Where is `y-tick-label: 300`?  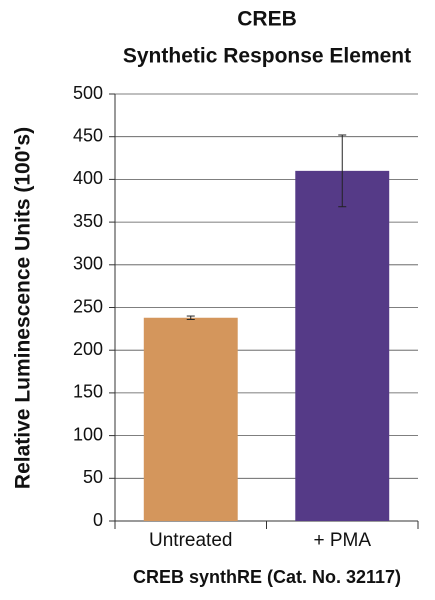
y-tick-label: 300 is located at coordinates (88, 264).